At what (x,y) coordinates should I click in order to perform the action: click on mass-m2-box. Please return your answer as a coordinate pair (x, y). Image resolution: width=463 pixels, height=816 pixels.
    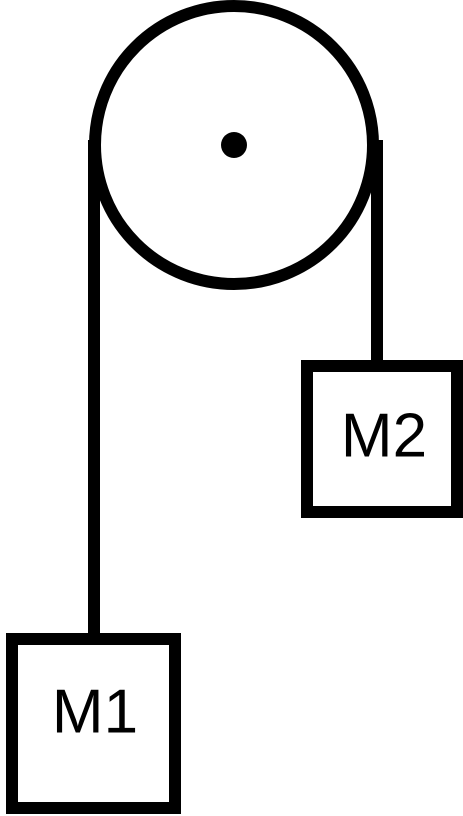
    Looking at the image, I should click on (382, 439).